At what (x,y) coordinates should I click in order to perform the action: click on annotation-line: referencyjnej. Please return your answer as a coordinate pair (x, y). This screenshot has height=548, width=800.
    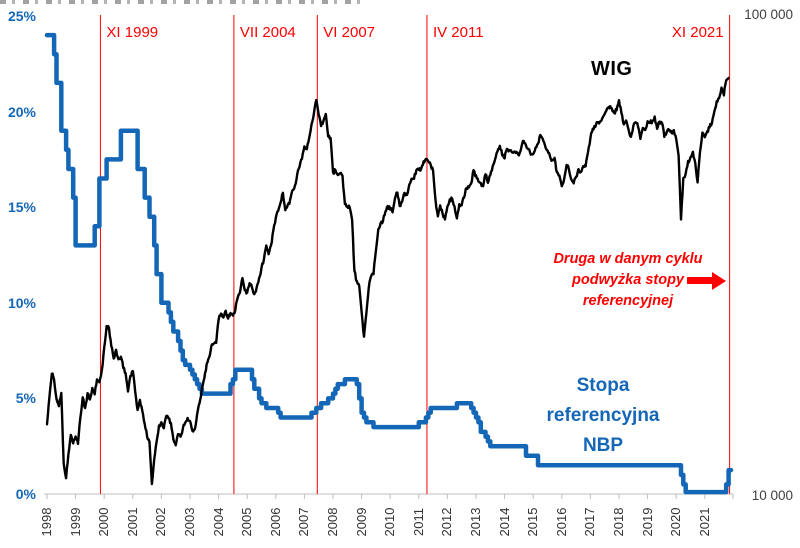
    Looking at the image, I should click on (628, 301).